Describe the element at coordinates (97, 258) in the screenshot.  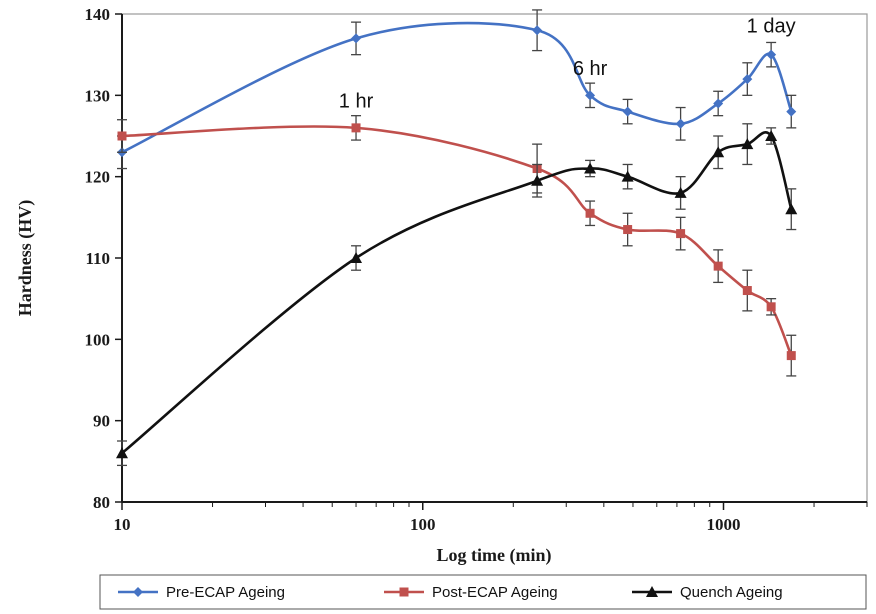
I see `y-tick-label: 110` at that location.